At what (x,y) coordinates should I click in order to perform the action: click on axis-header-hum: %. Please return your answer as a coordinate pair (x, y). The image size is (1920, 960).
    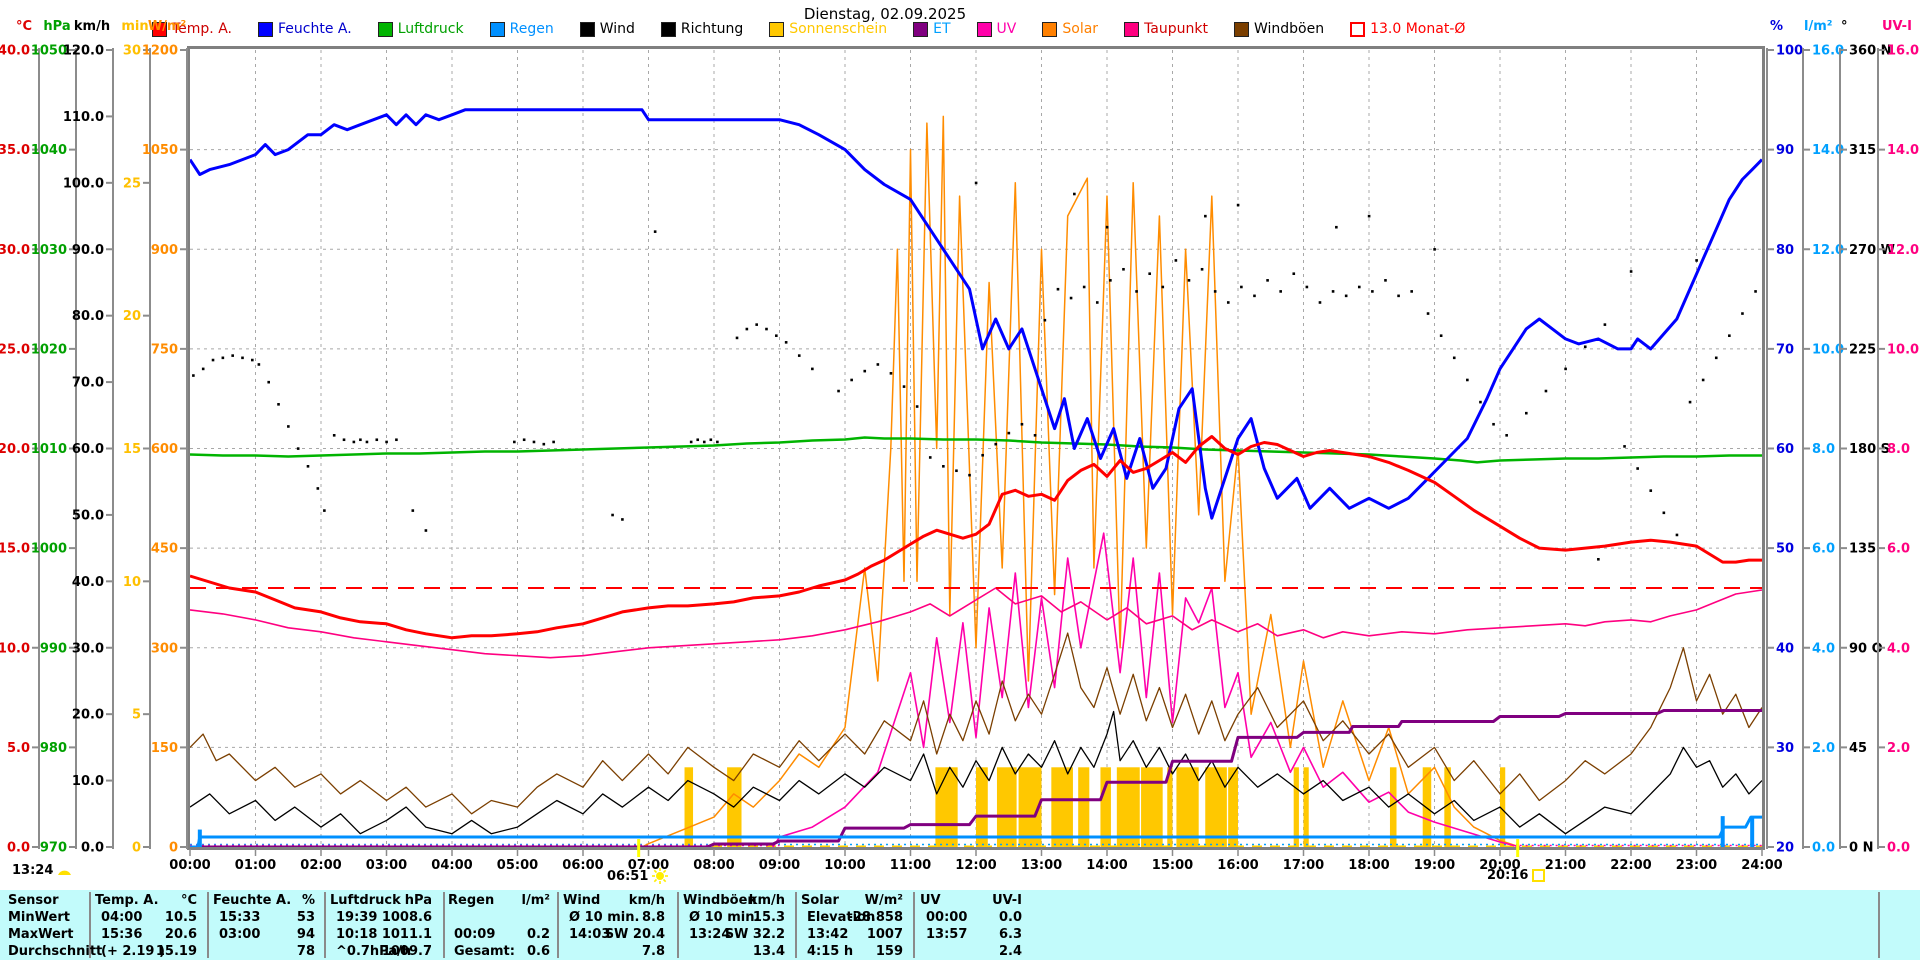
    Looking at the image, I should click on (1777, 26).